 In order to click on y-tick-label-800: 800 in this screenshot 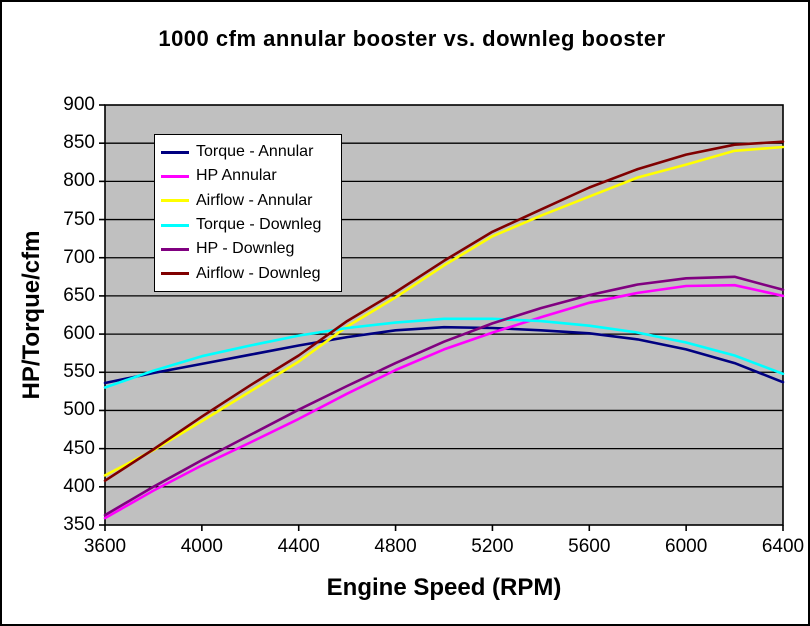, I will do `click(79, 181)`.